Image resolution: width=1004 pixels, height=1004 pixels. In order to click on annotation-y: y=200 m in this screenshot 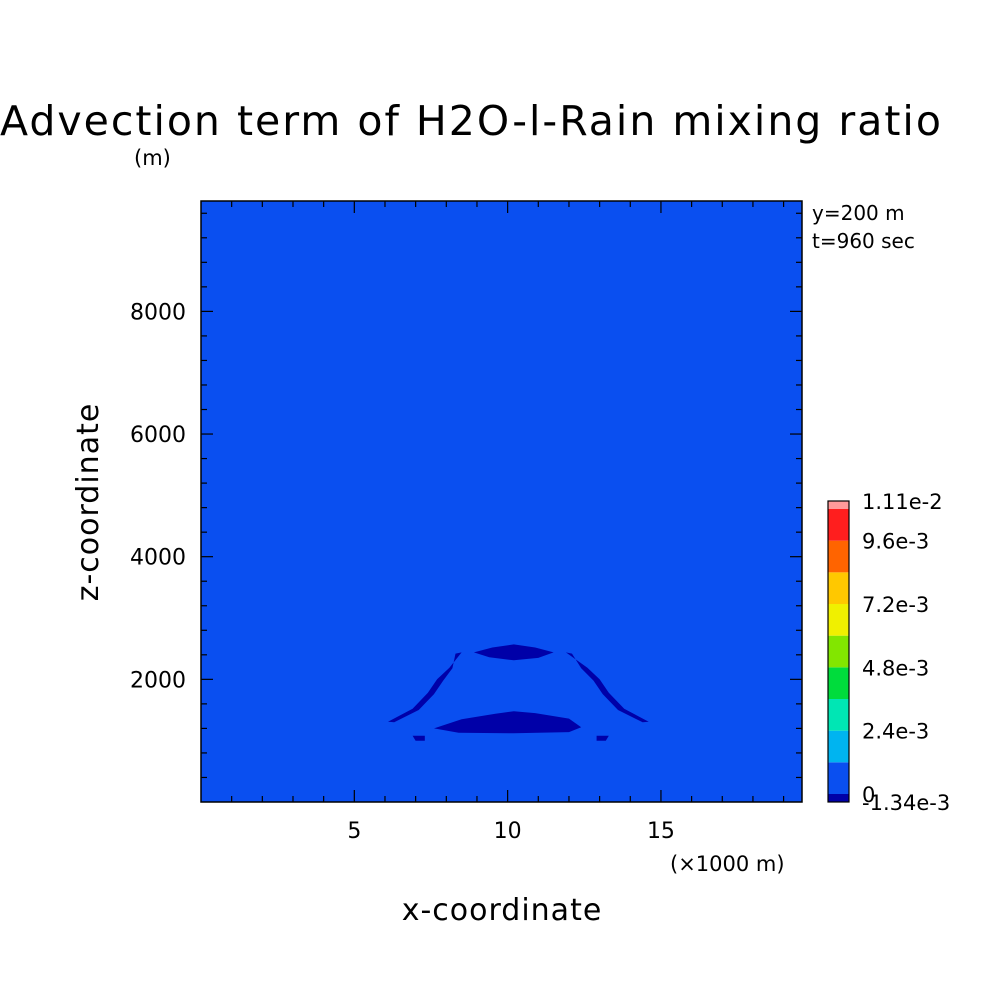, I will do `click(858, 213)`.